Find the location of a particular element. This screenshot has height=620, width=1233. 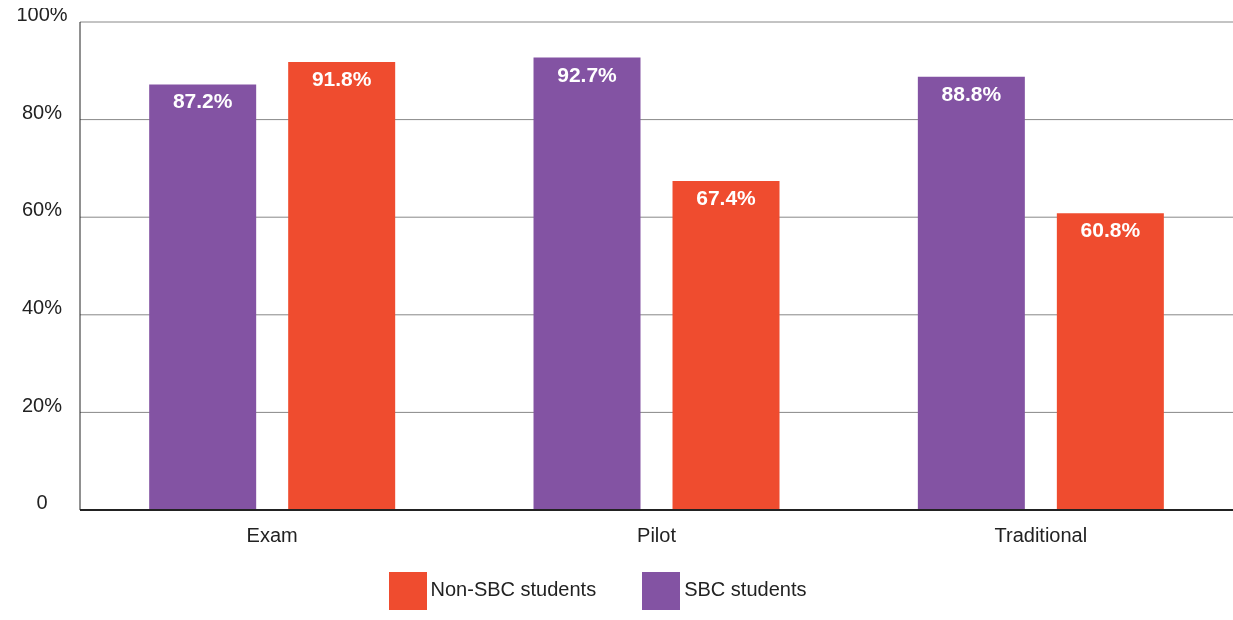

data-label: 91.8% is located at coordinates (341, 79).